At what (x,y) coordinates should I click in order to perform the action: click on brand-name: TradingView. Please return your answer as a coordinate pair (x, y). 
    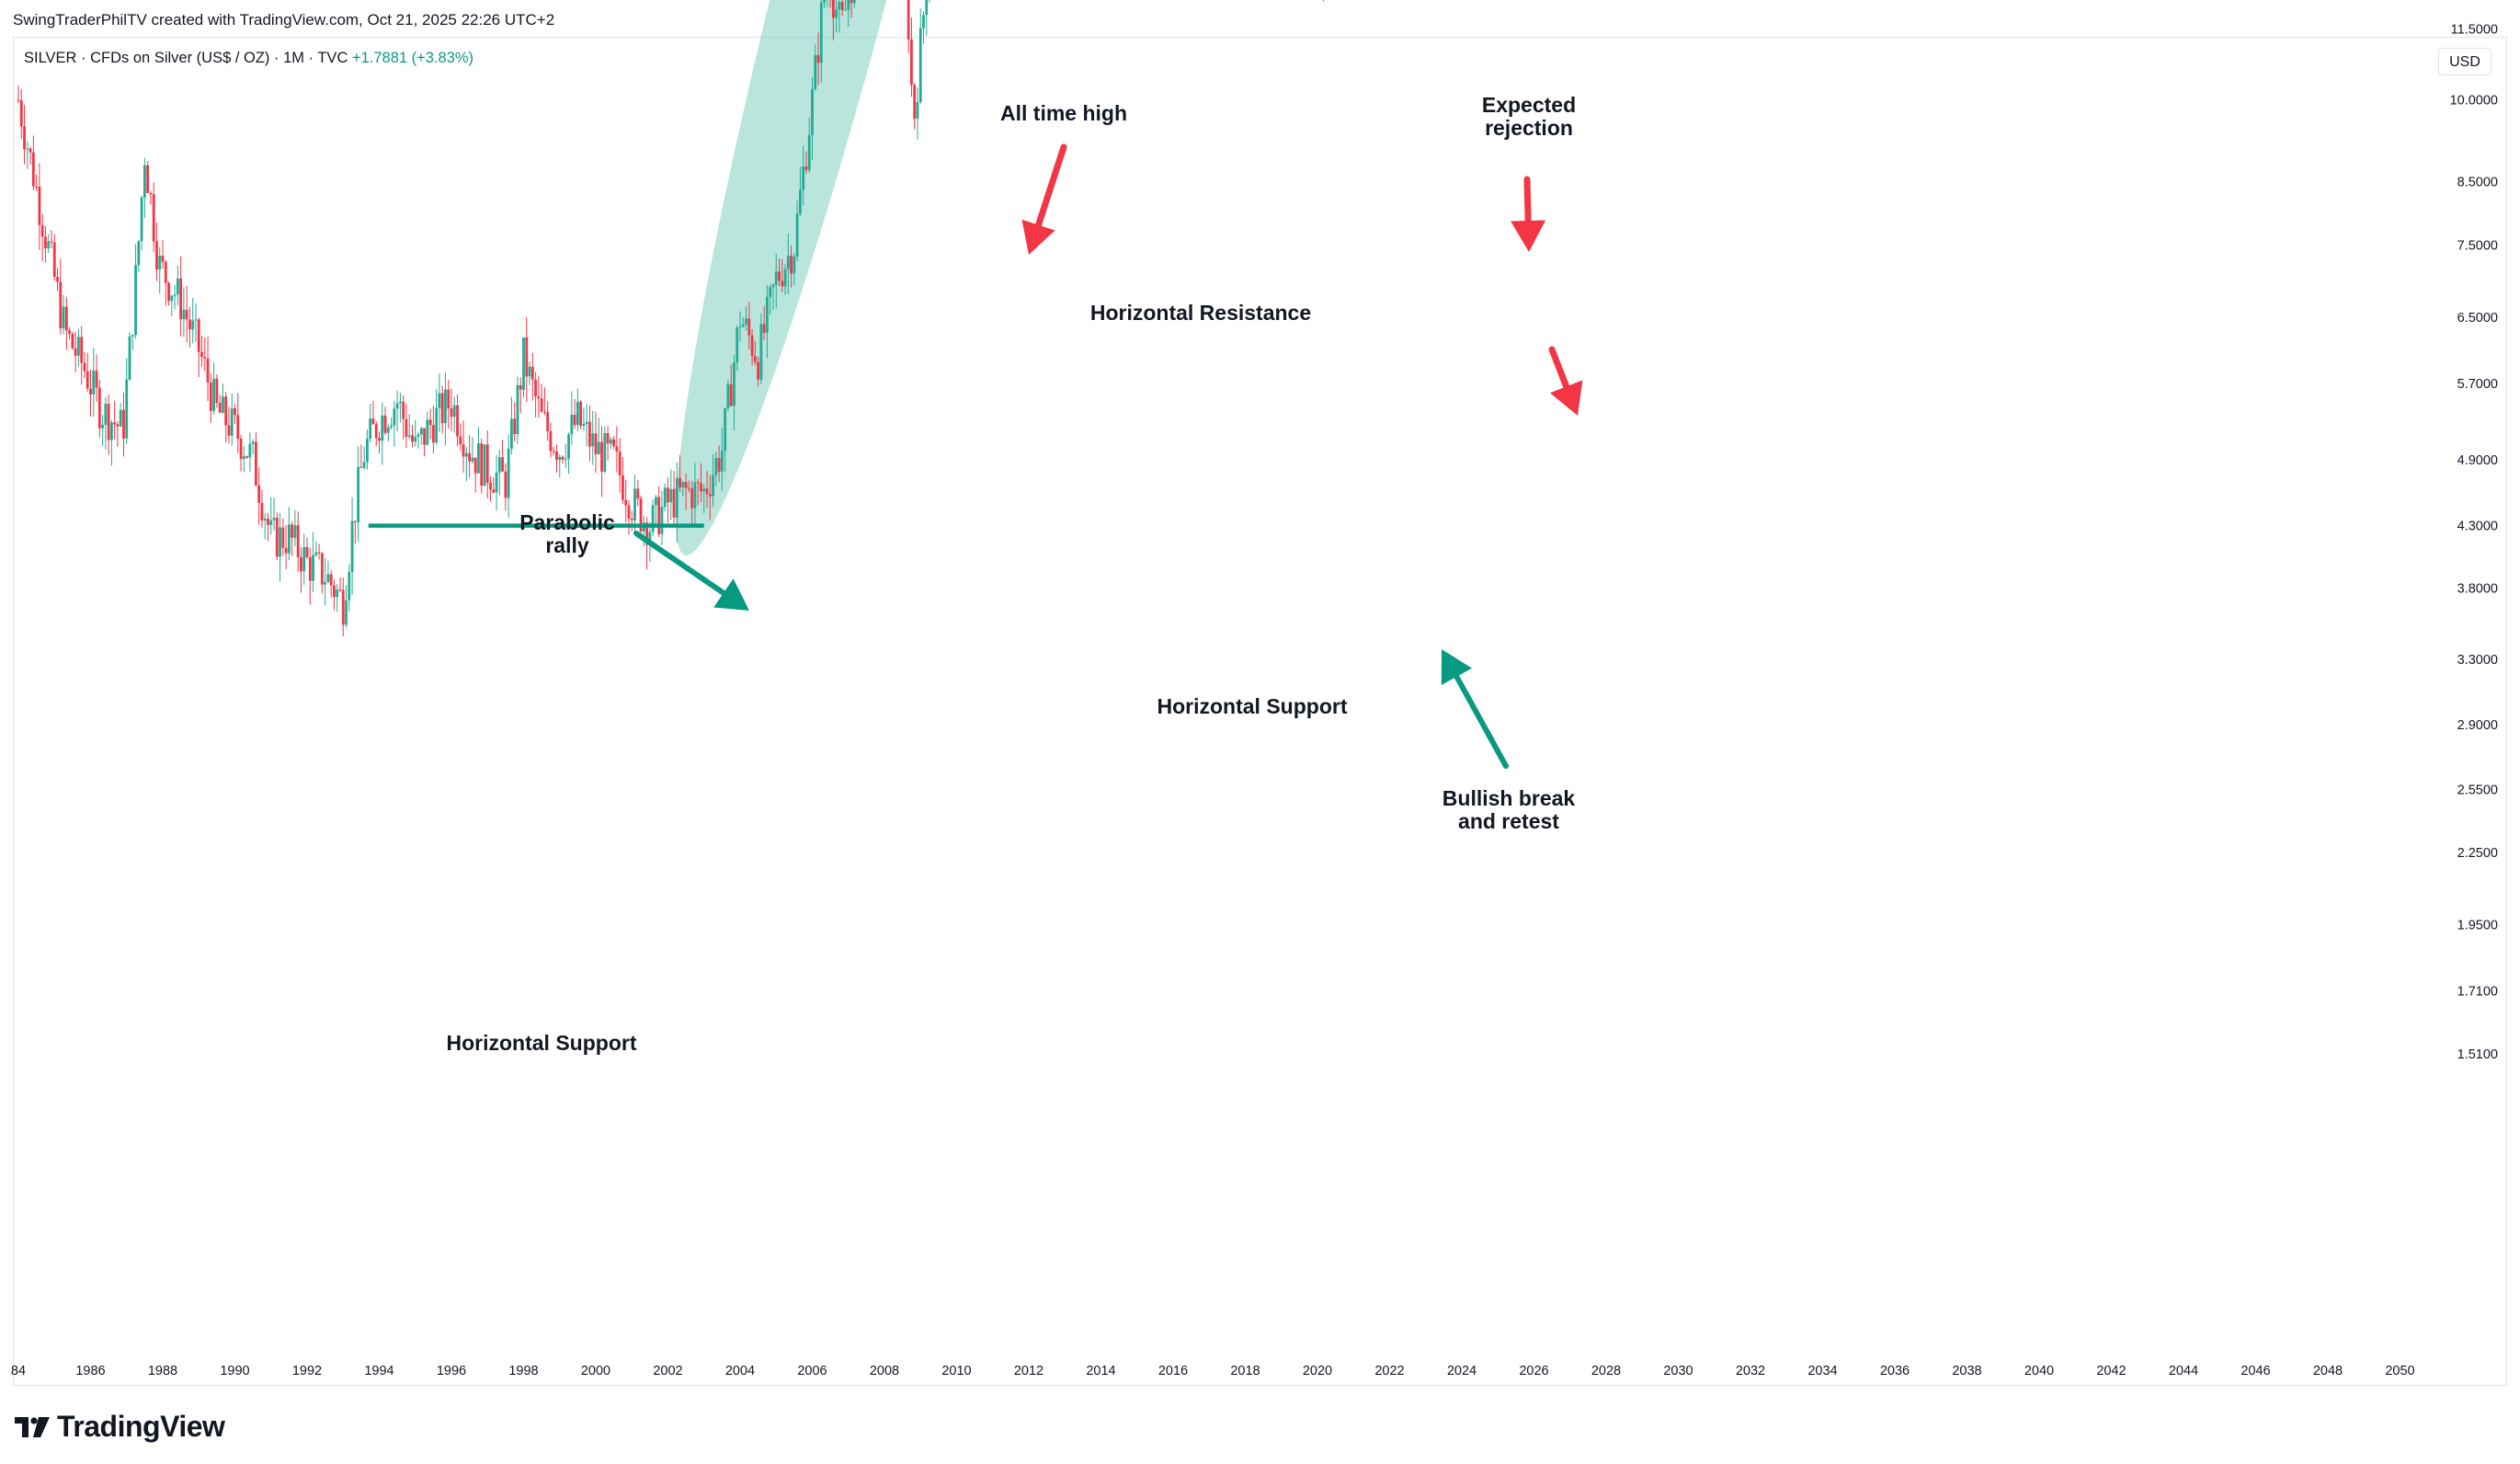
    Looking at the image, I should click on (141, 1426).